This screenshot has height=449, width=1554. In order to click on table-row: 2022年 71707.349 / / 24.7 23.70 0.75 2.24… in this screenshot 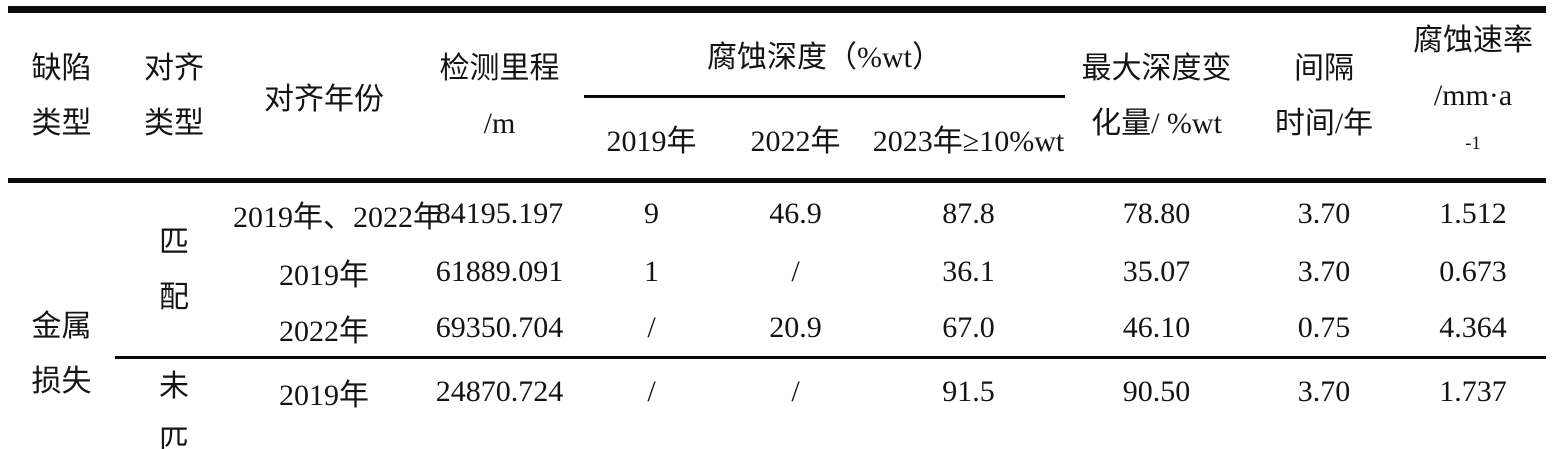, I will do `click(777, 437)`.